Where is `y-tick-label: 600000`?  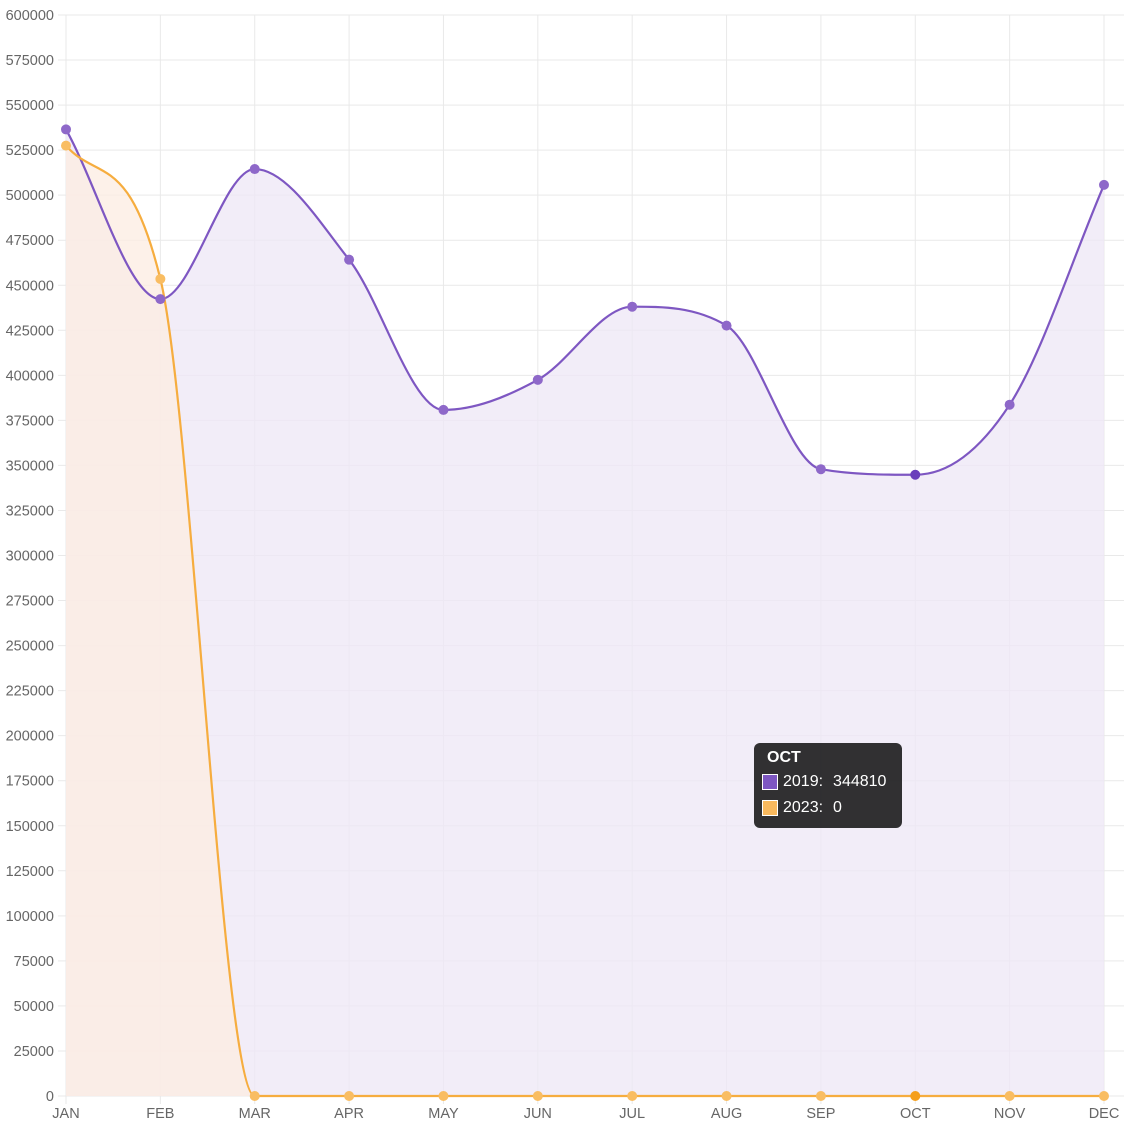
y-tick-label: 600000 is located at coordinates (30, 16).